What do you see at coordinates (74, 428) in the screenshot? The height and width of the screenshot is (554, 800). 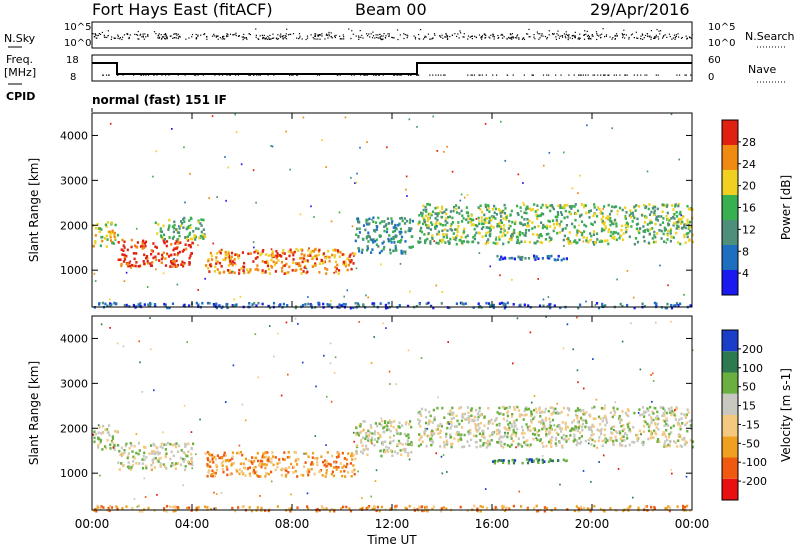 I see `y-tick-label: 2000` at bounding box center [74, 428].